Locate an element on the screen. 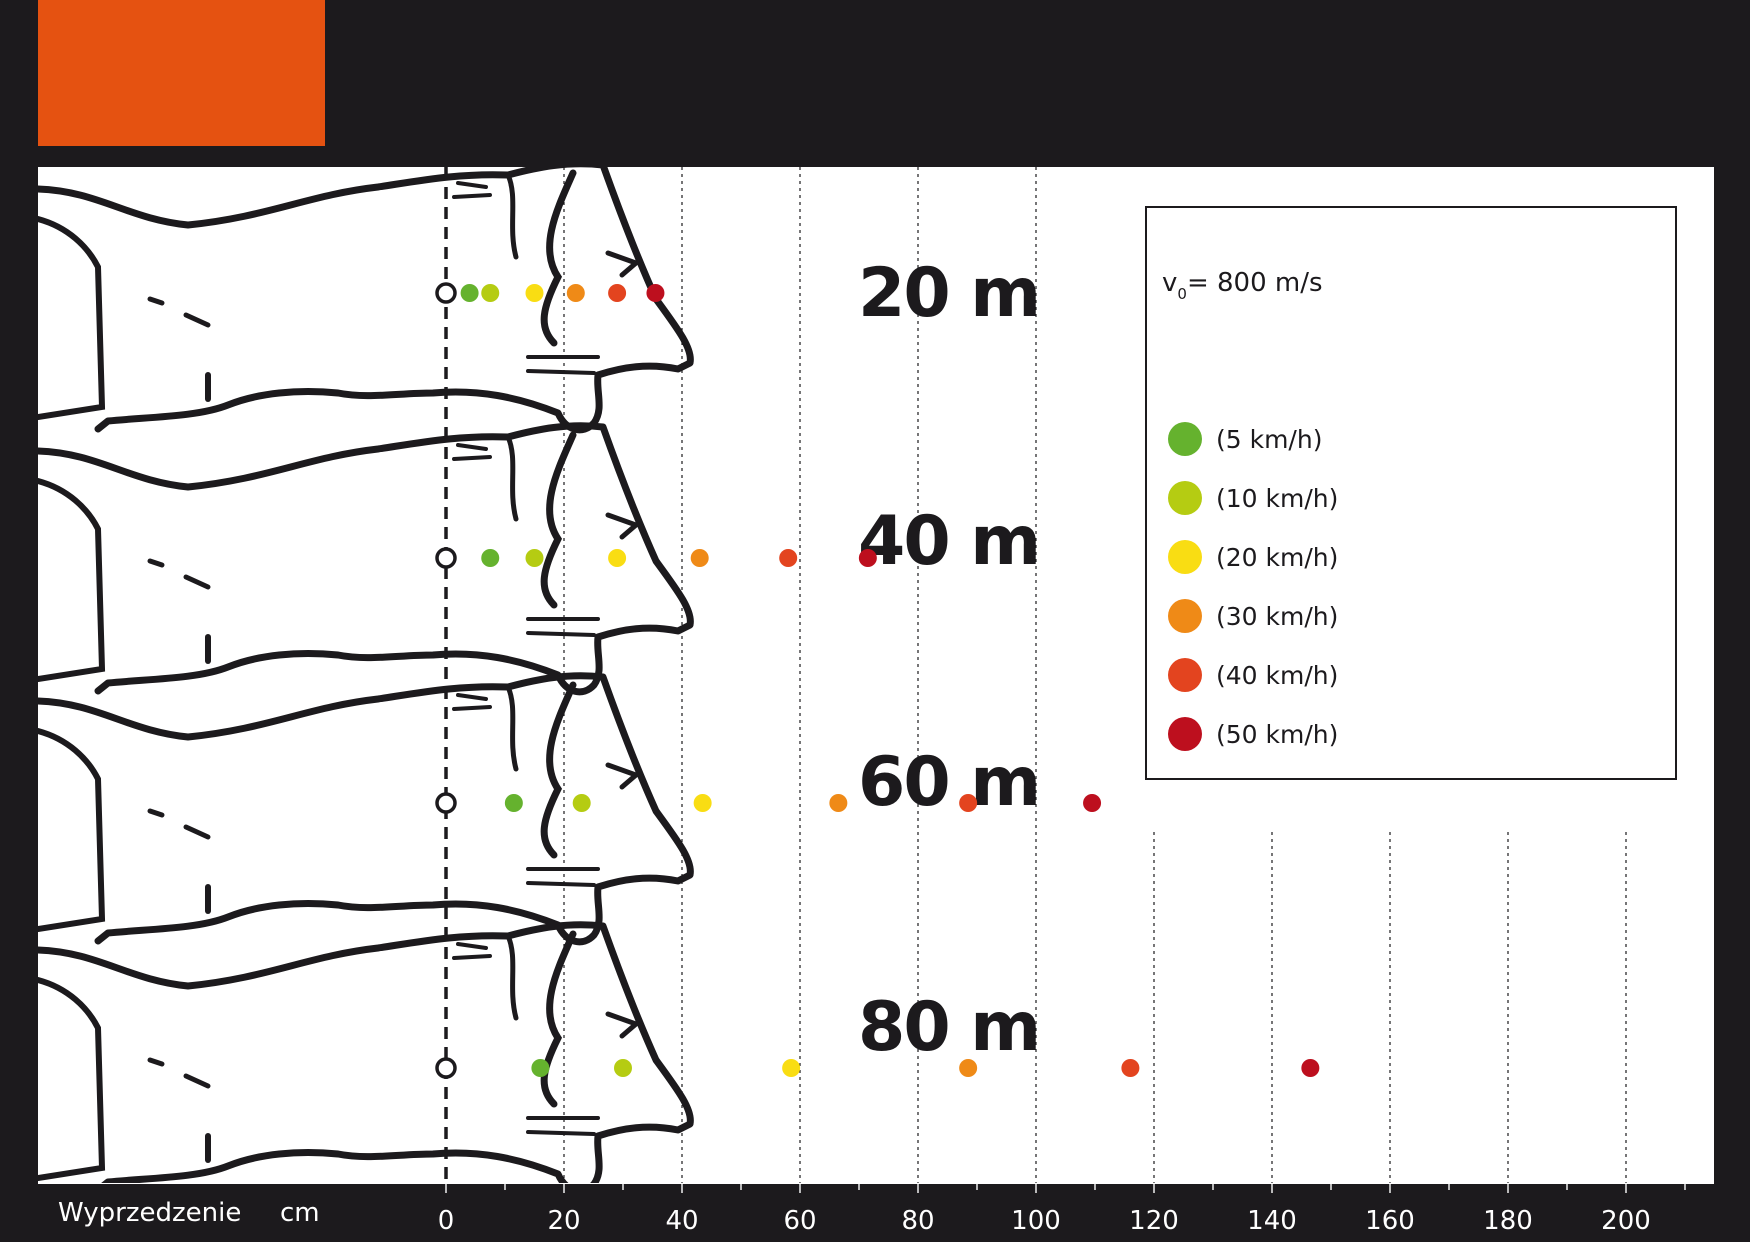  legend-frame is located at coordinates (1411, 493).